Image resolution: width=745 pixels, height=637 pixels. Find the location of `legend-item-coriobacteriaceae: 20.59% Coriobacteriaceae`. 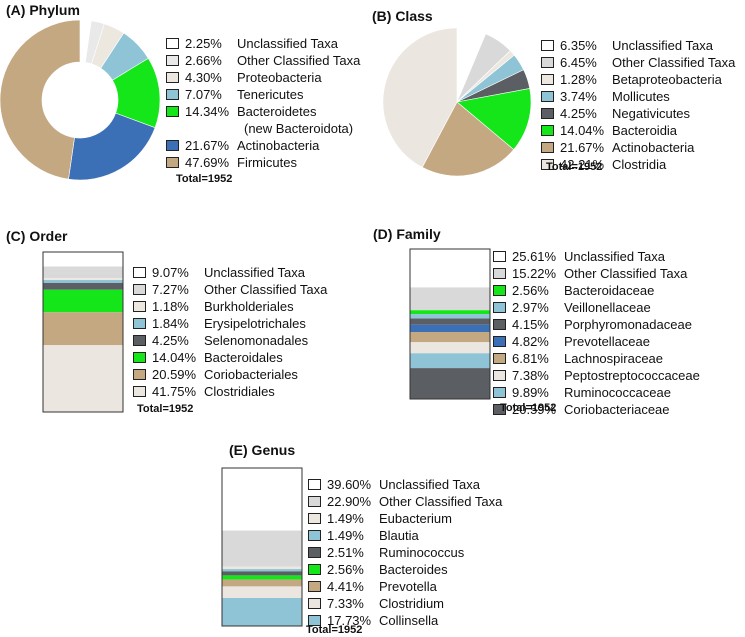

legend-item-coriobacteriaceae: 20.59% Coriobacteriaceae is located at coordinates (596, 409).